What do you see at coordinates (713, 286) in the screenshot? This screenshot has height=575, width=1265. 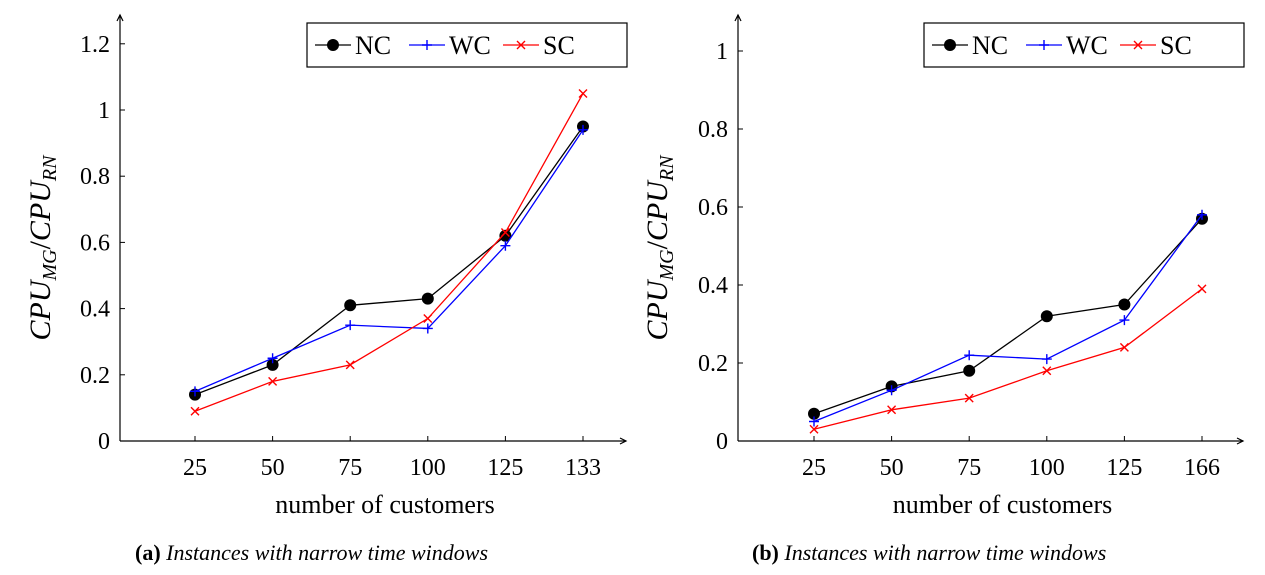 I see `y-tick-label: 0.4` at bounding box center [713, 286].